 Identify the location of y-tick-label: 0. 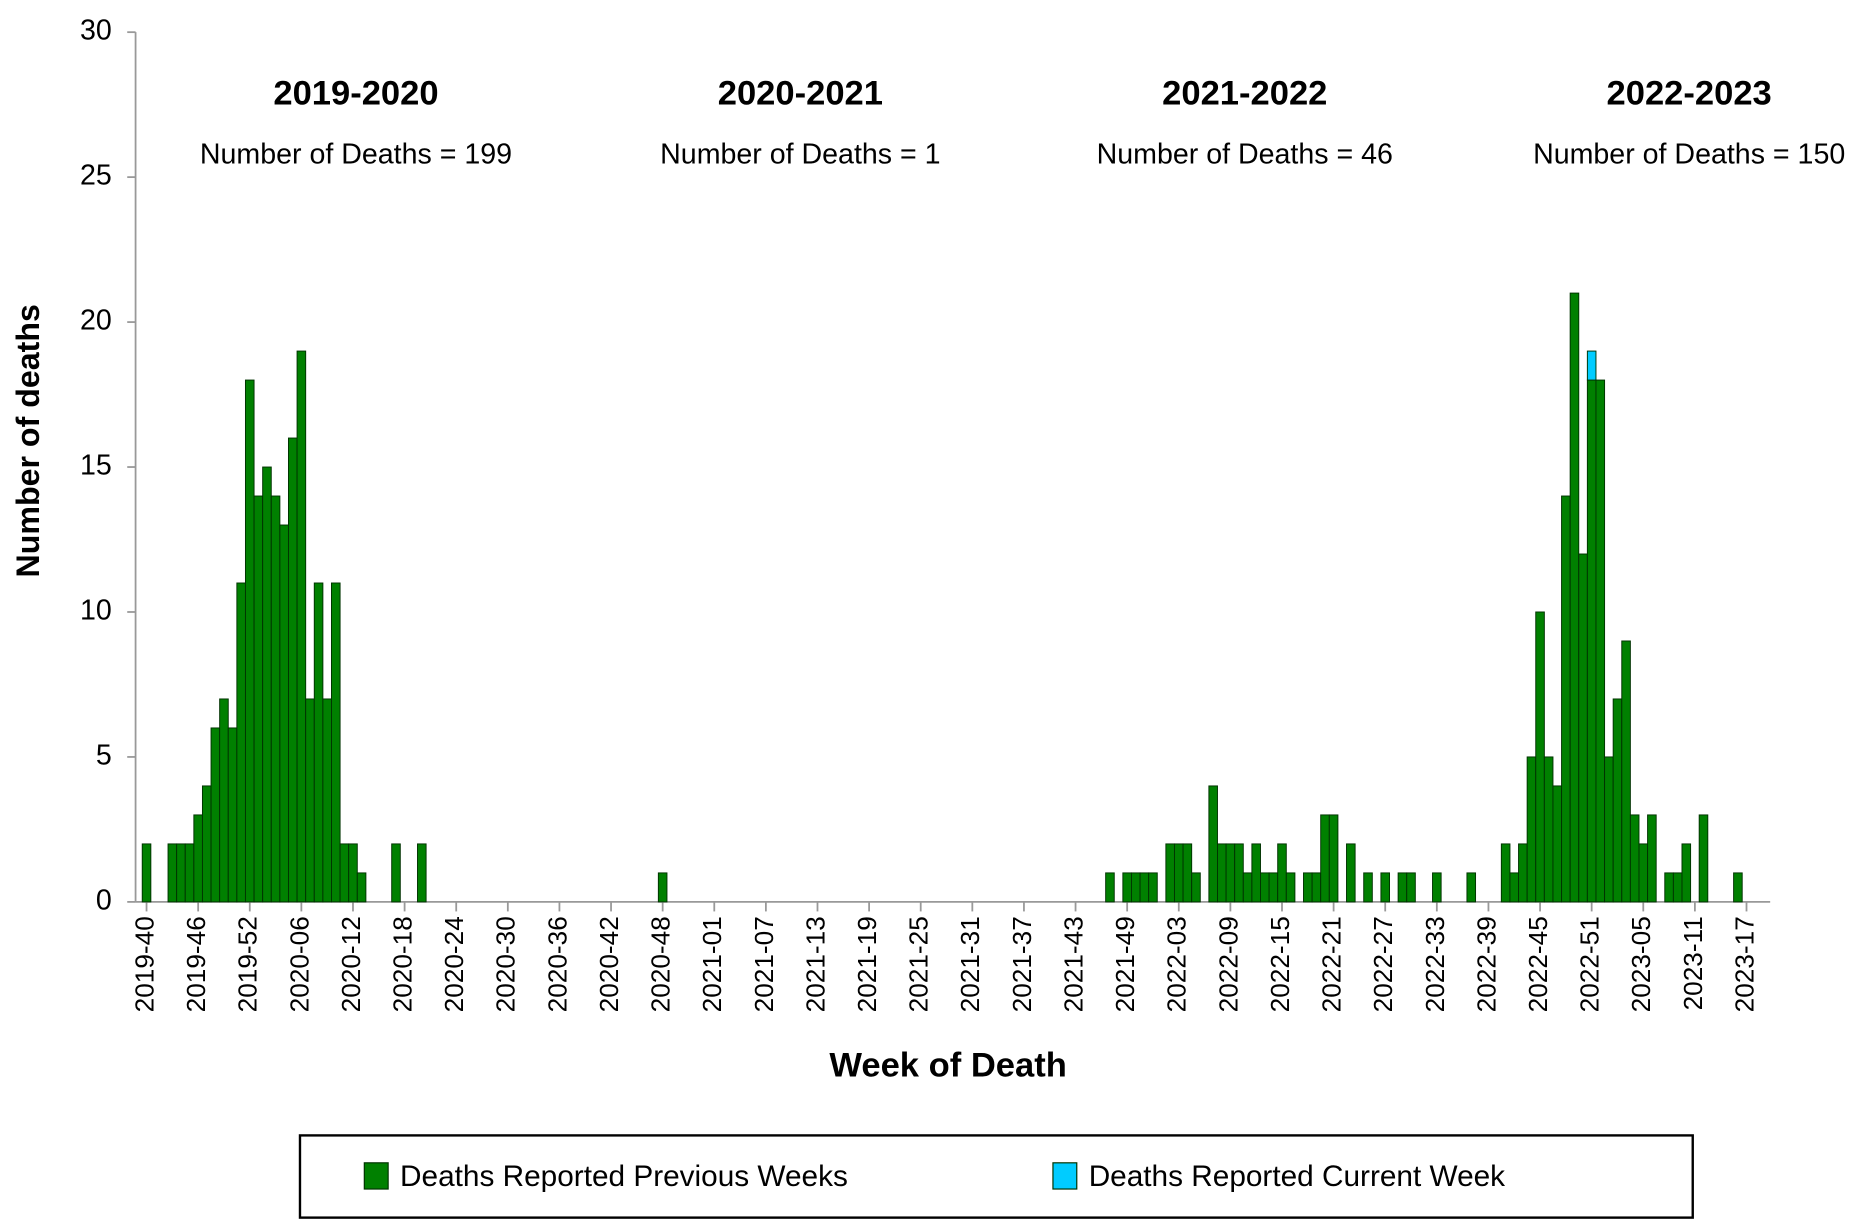
(104, 900).